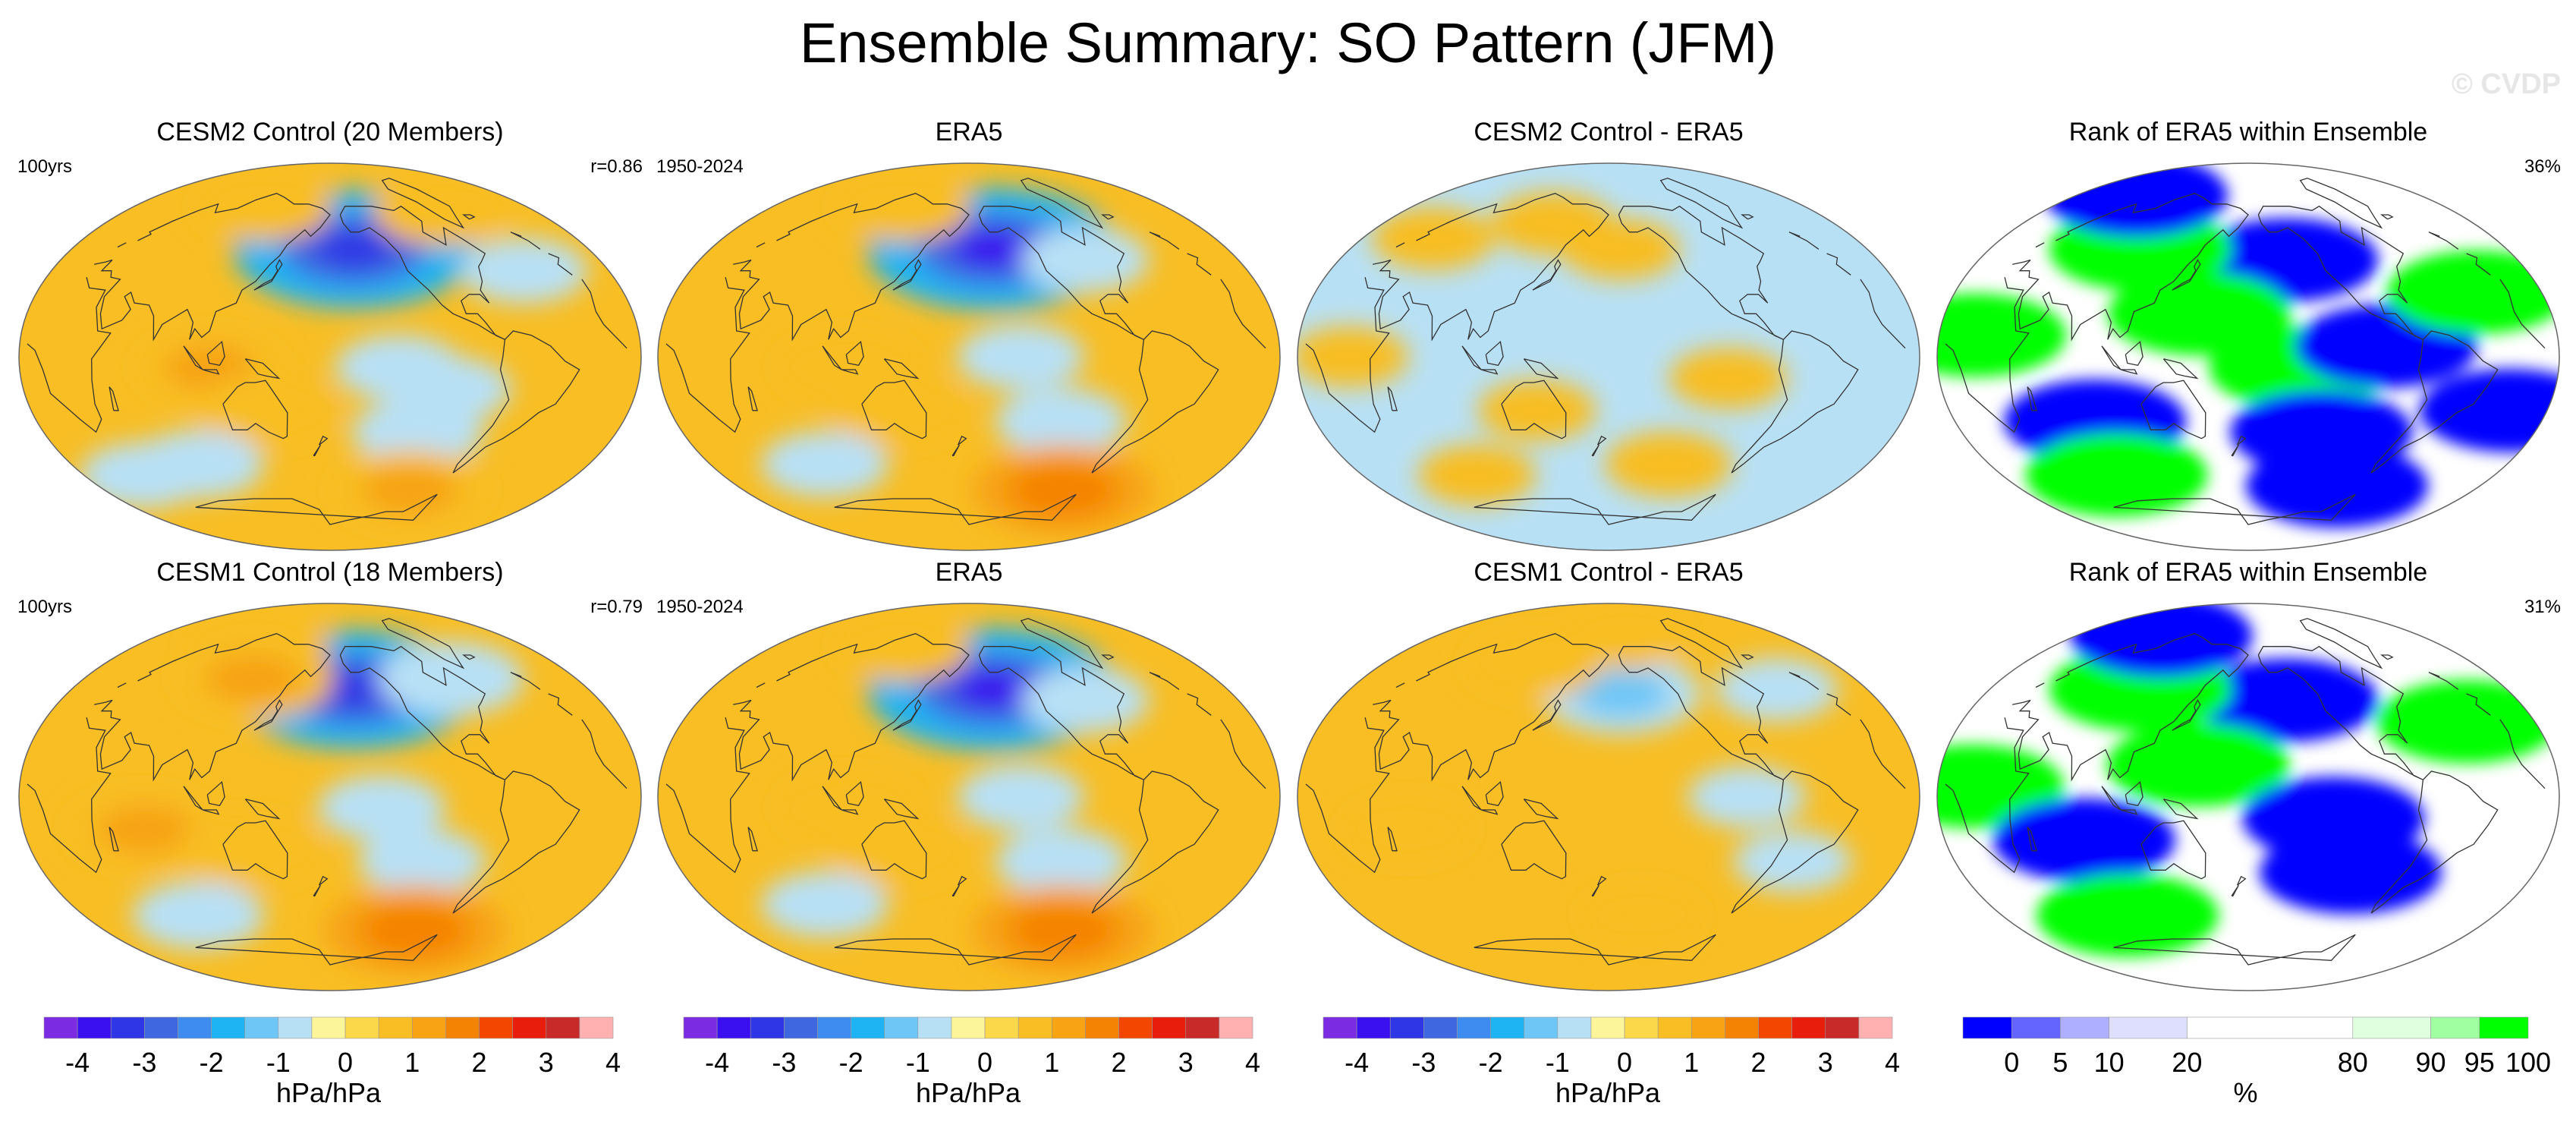 The image size is (2576, 1131). What do you see at coordinates (2542, 167) in the screenshot?
I see `panel-rank-percent: 36%` at bounding box center [2542, 167].